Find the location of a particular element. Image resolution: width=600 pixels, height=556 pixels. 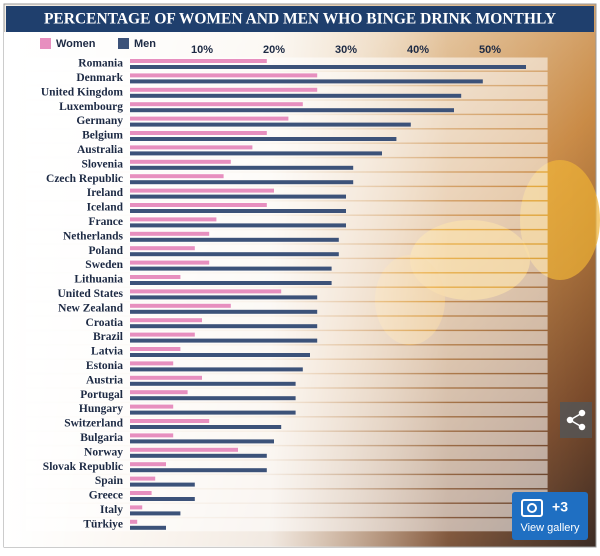

y-tick-label: Netherlands is located at coordinates (93, 236).